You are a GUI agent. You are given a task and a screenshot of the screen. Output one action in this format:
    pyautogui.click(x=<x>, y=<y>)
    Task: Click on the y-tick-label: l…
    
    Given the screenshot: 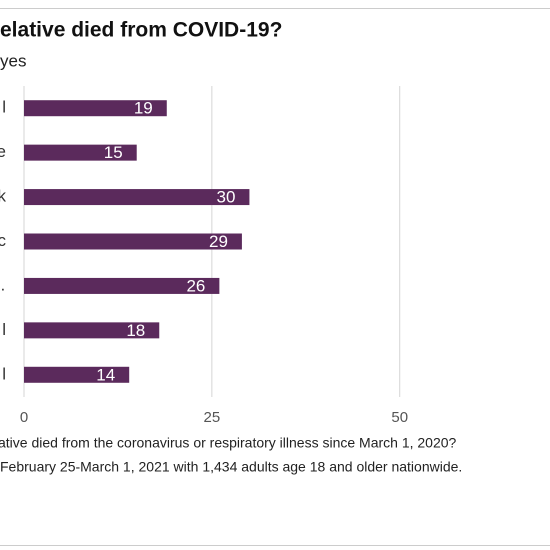 What is the action you would take?
    pyautogui.click(x=3, y=284)
    